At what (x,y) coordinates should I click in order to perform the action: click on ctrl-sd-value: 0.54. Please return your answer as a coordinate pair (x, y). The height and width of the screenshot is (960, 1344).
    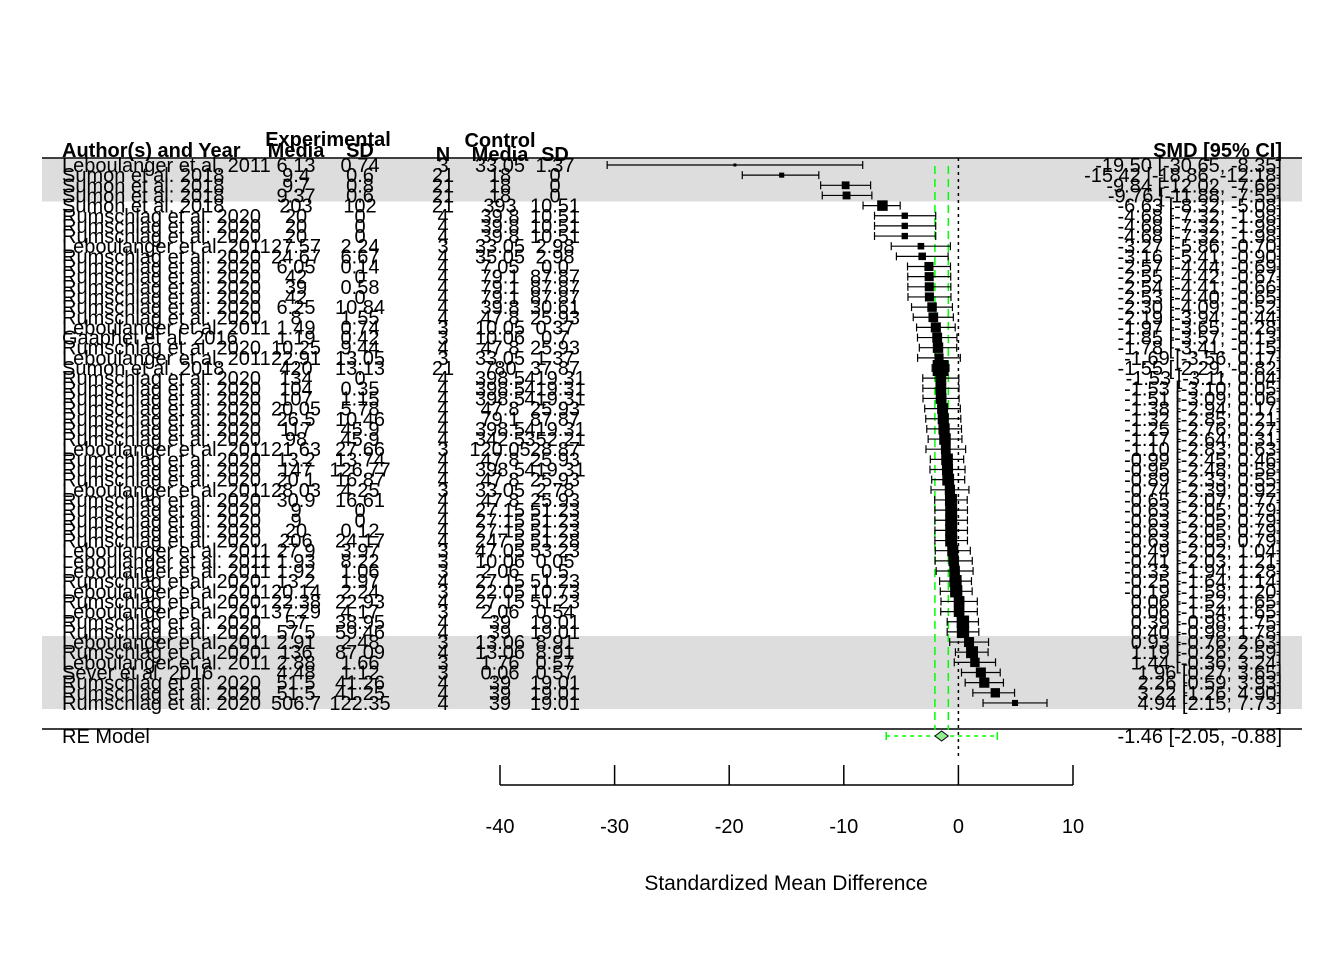
    Looking at the image, I should click on (555, 613).